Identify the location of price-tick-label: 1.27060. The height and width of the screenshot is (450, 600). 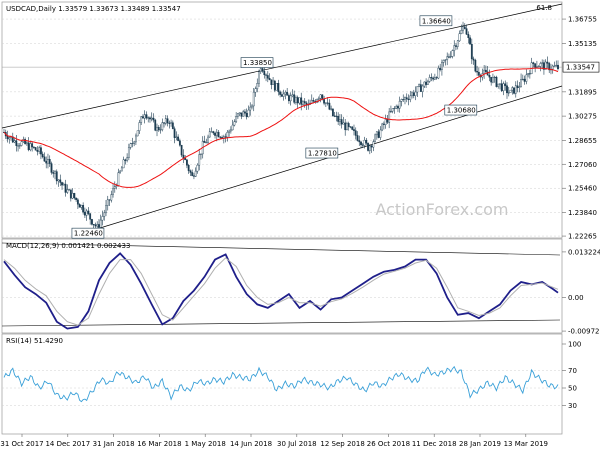
(582, 165).